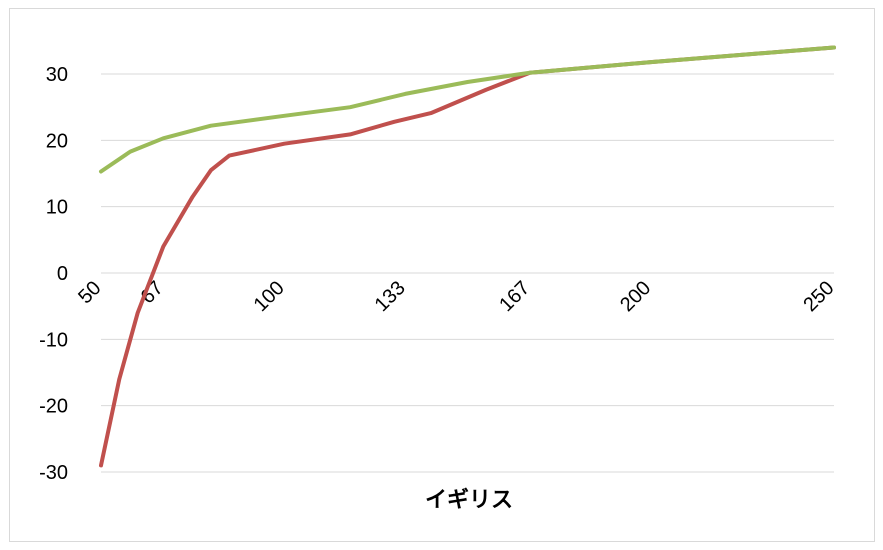 The width and height of the screenshot is (883, 550). Describe the element at coordinates (62, 274) in the screenshot. I see `y-tick-label: 0` at that location.